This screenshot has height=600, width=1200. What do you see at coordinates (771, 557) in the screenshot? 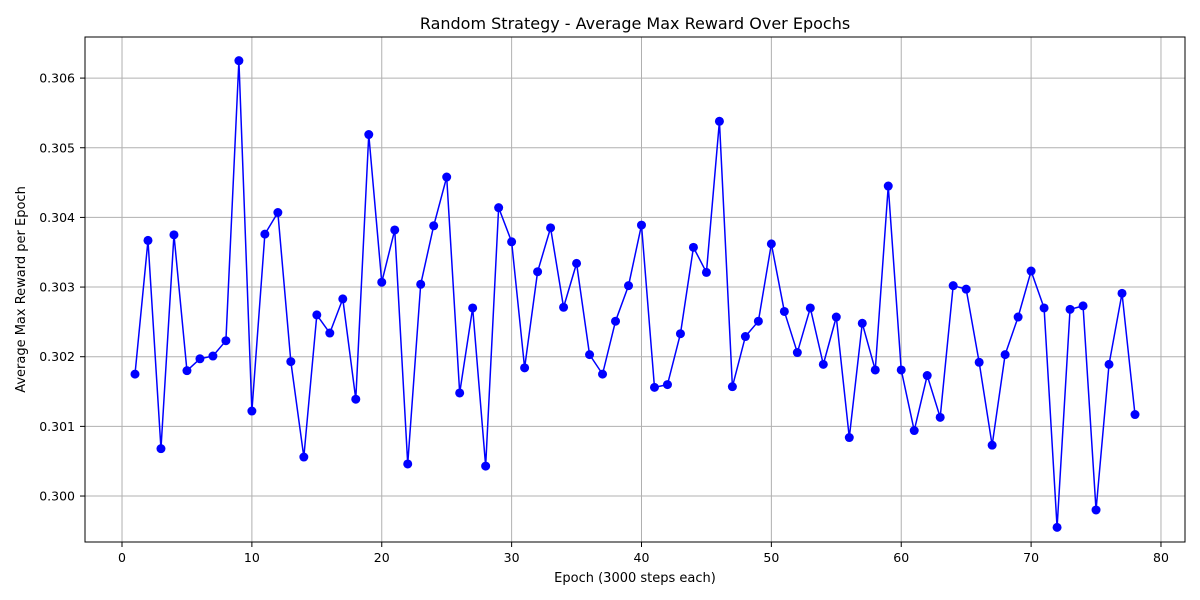
I see `x-tick-label: 50` at bounding box center [771, 557].